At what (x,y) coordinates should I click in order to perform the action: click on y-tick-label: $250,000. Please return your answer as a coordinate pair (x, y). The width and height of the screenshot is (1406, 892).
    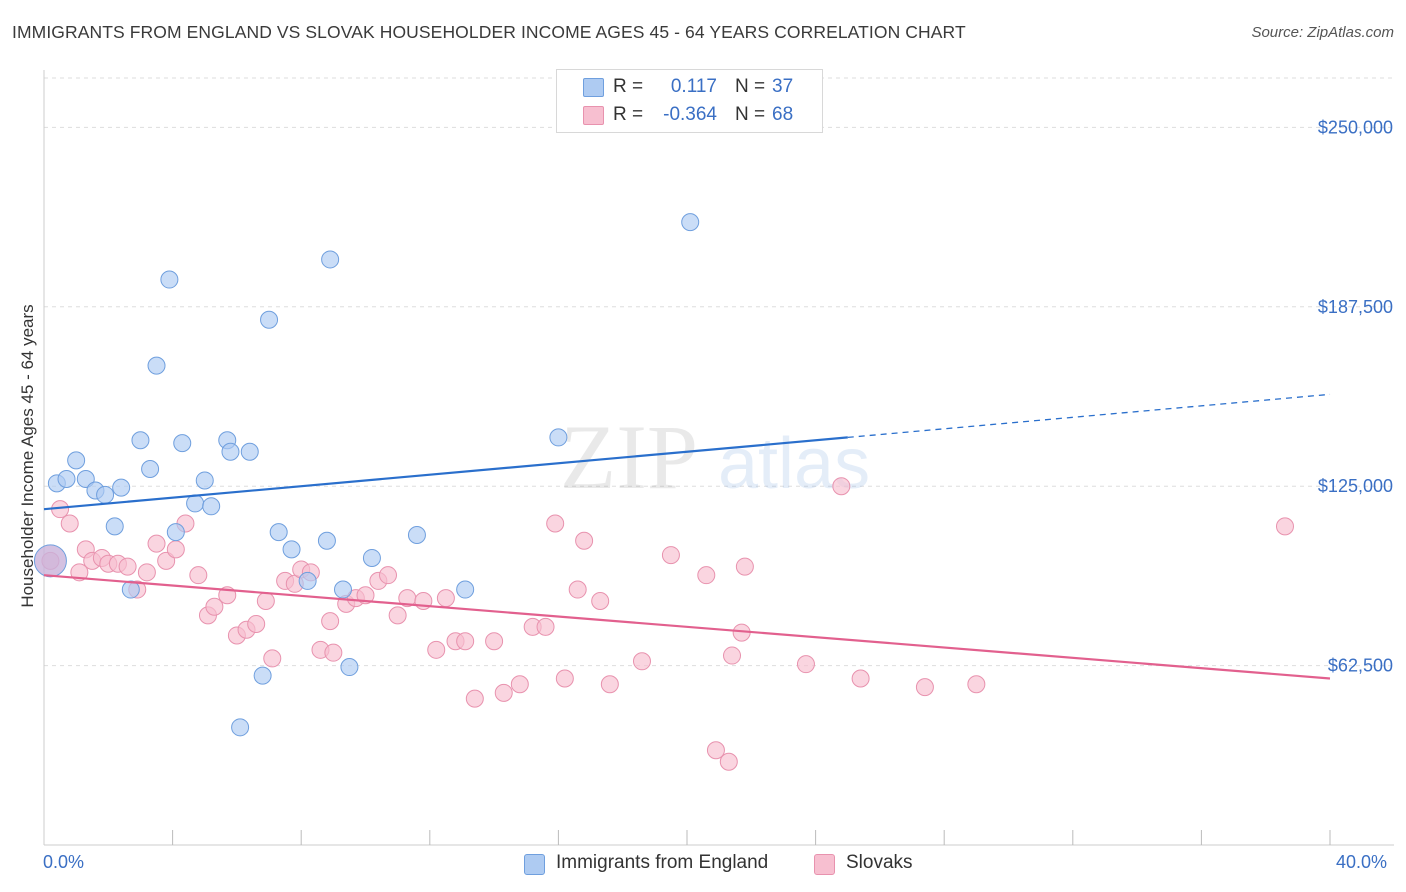
    Looking at the image, I should click on (1355, 127).